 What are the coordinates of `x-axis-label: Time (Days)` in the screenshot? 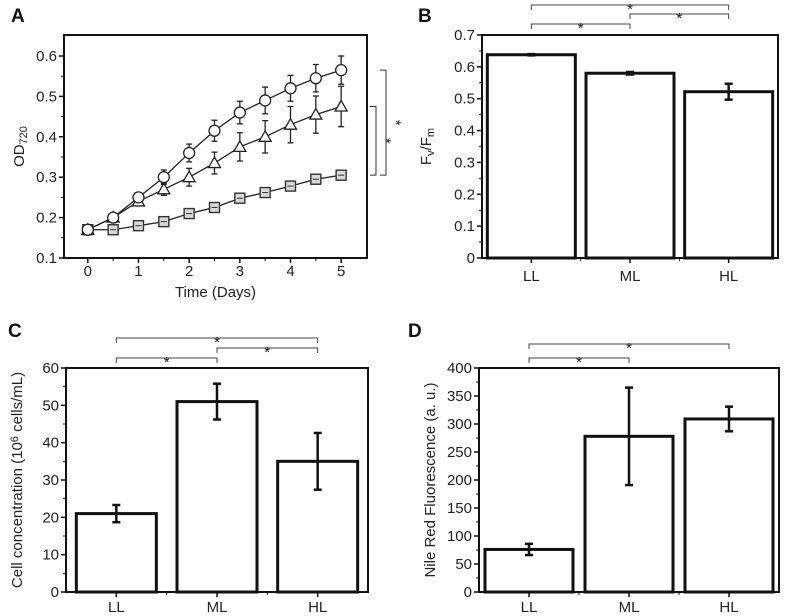 It's located at (215, 292).